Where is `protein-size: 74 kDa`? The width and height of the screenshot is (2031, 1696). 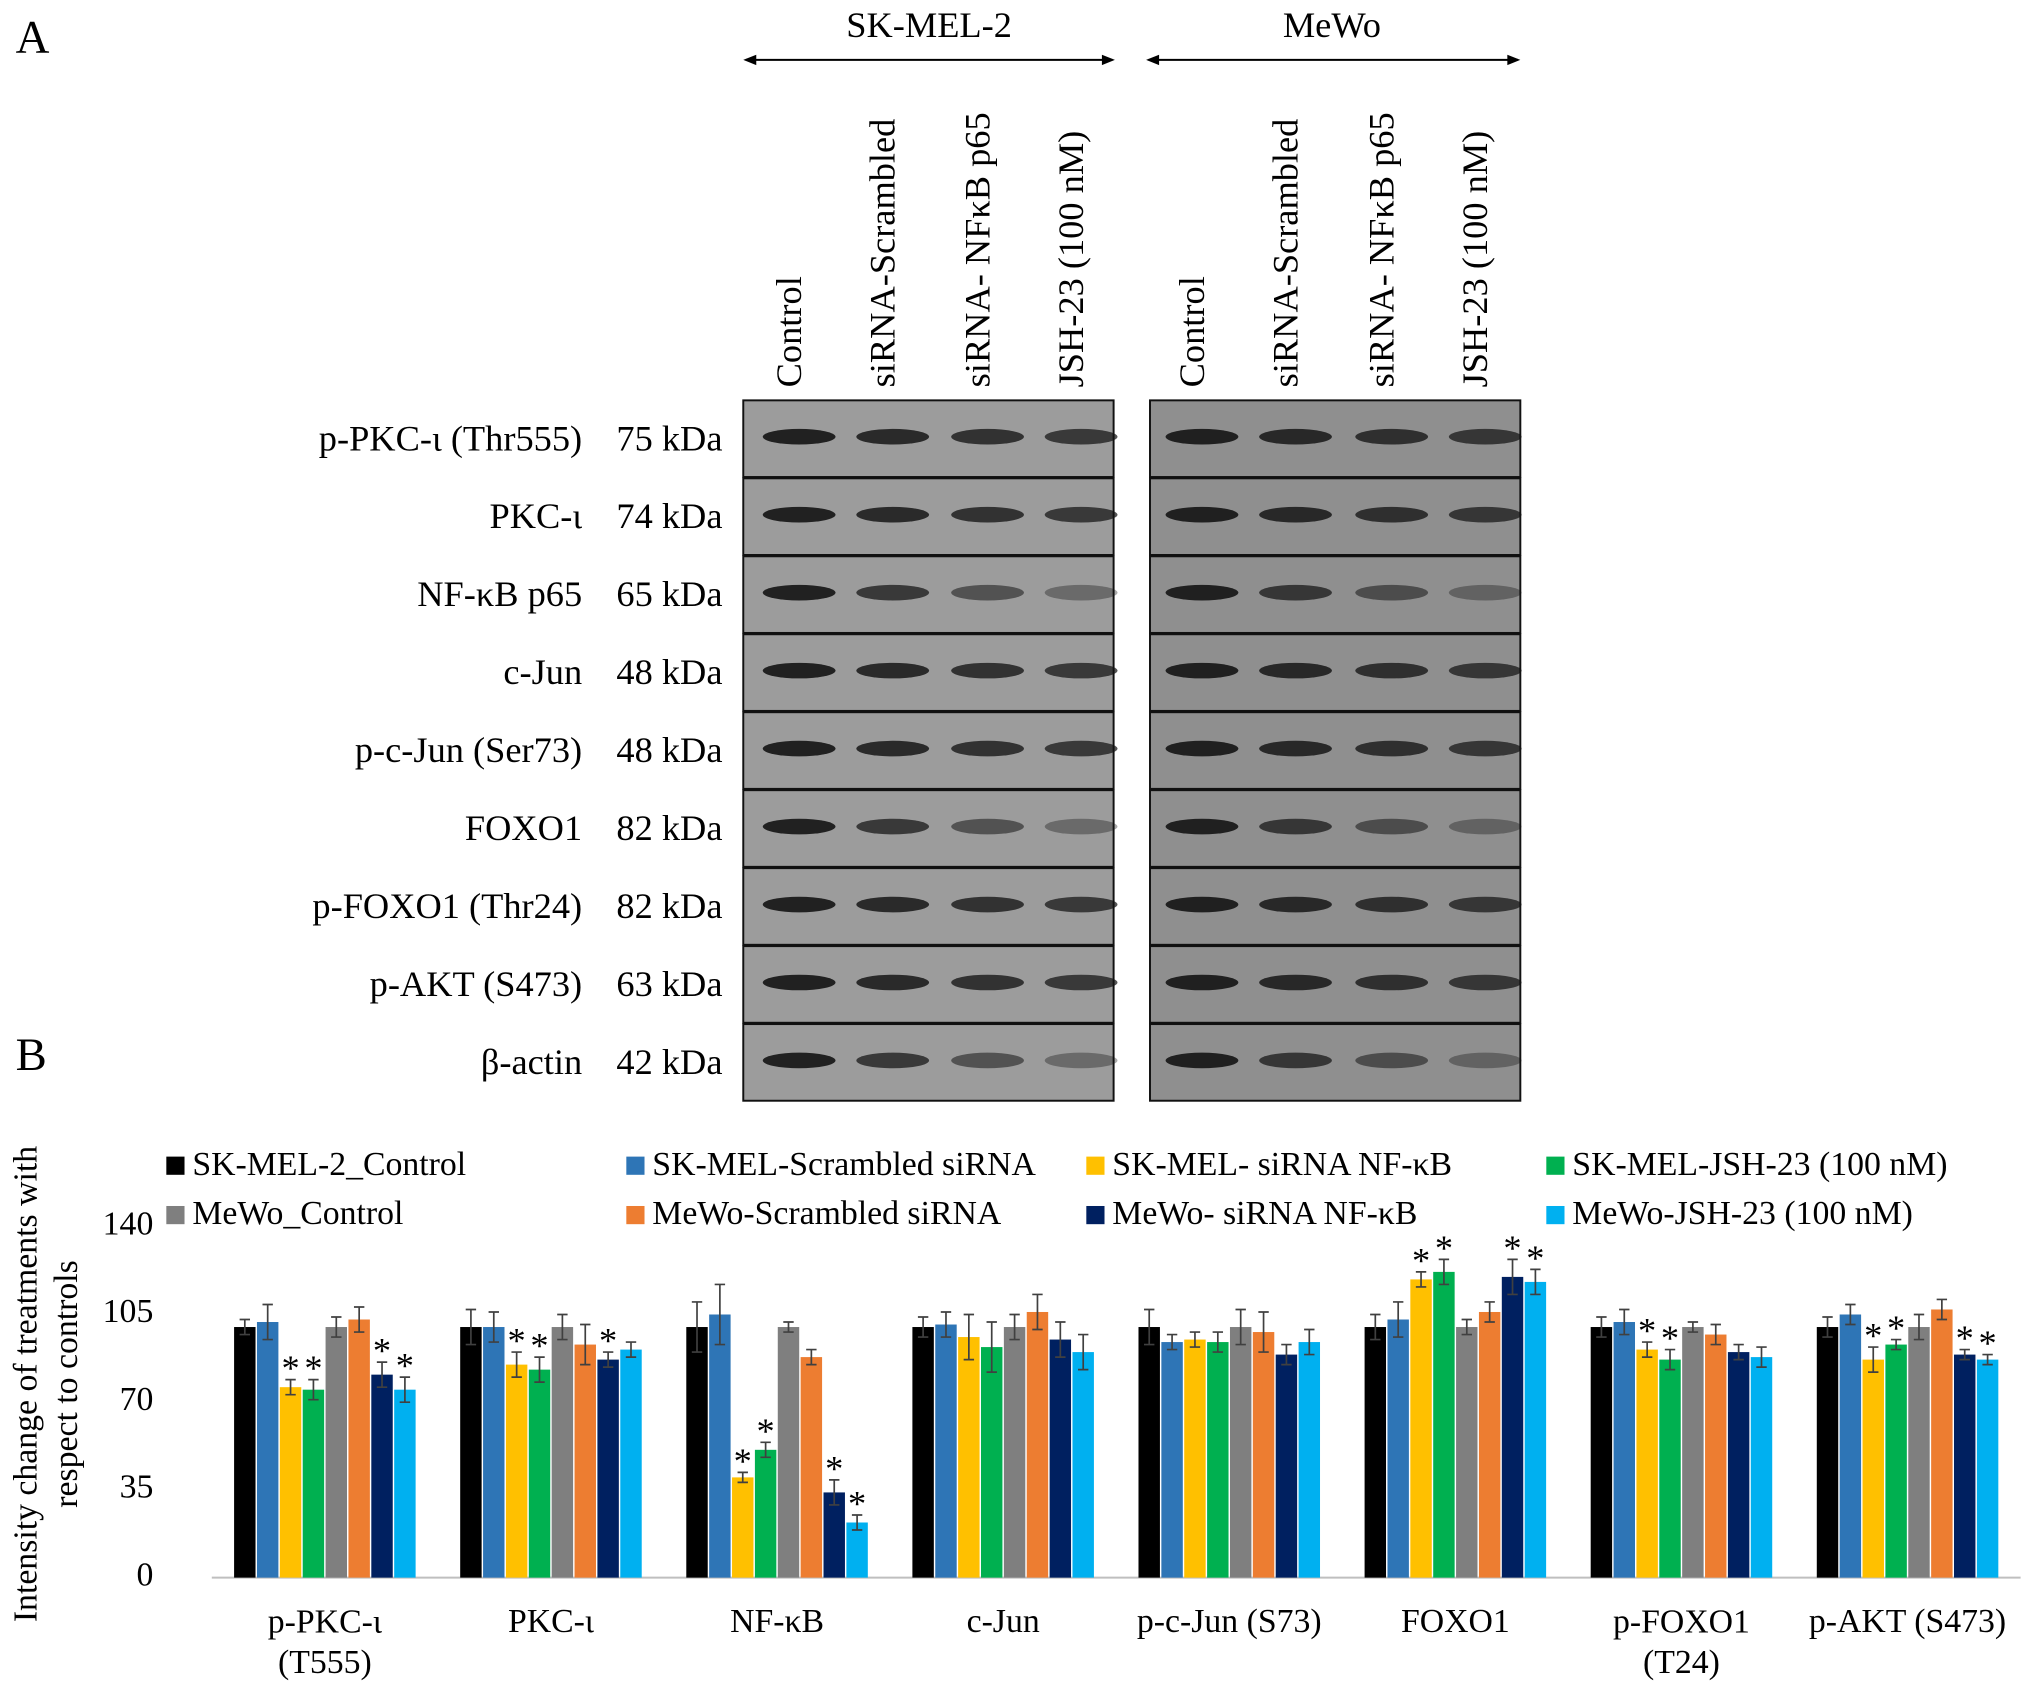
protein-size: 74 kDa is located at coordinates (669, 516).